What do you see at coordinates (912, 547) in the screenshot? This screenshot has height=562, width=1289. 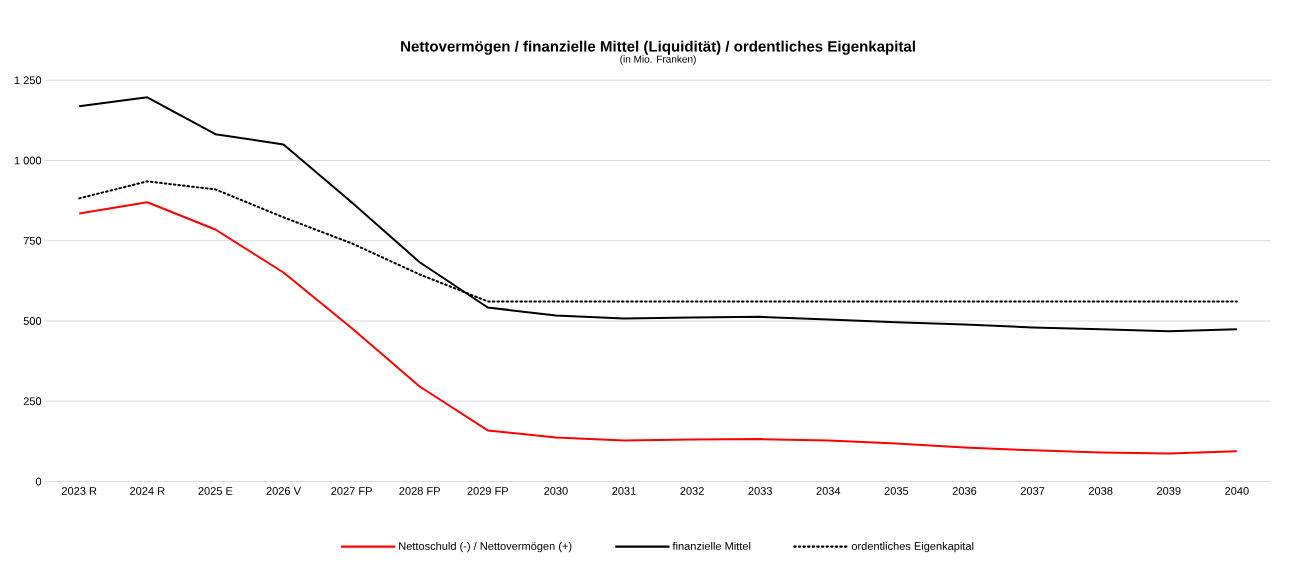 I see `legend-label: ordentliches Eigenkapital` at bounding box center [912, 547].